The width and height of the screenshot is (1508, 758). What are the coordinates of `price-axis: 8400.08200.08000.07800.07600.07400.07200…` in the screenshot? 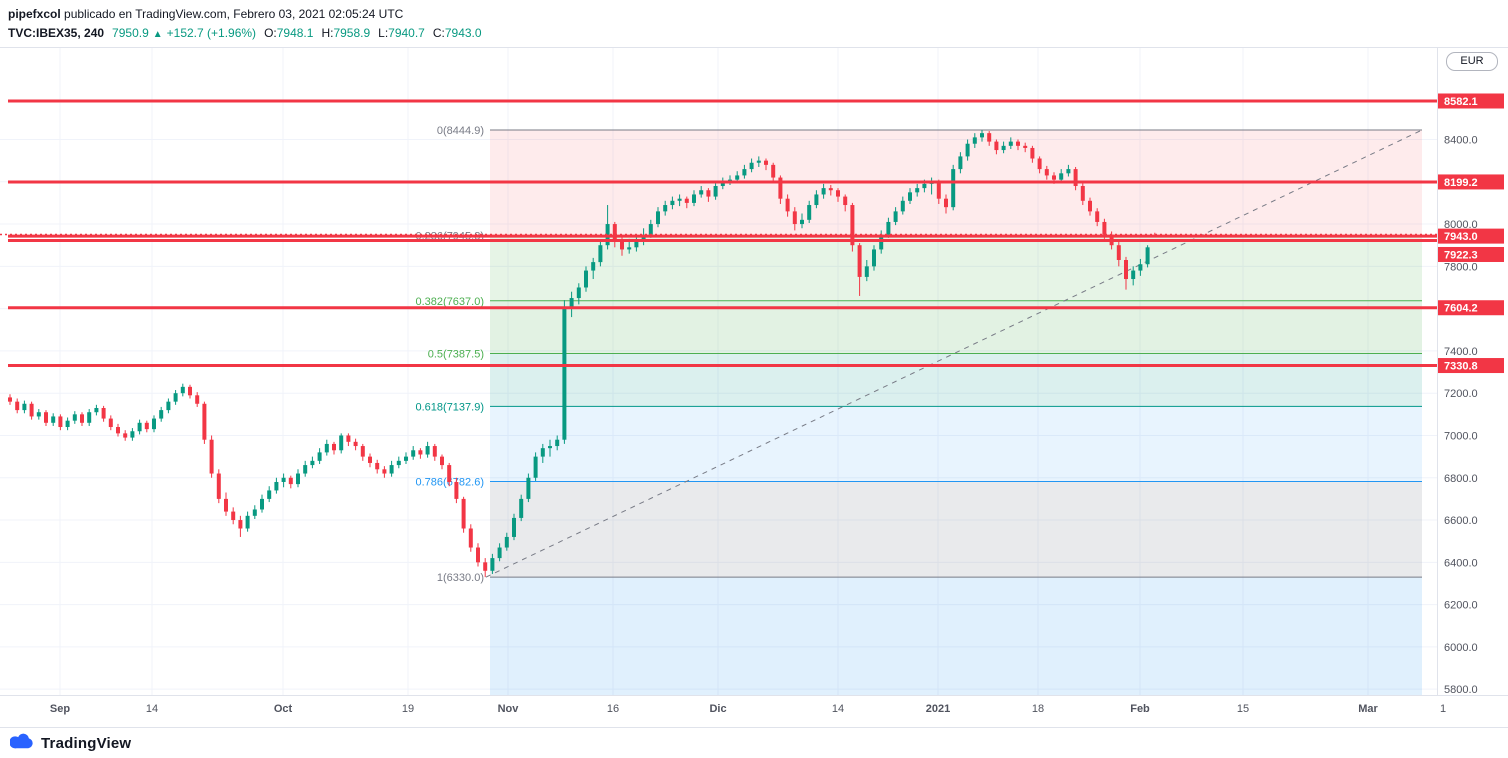 It's located at (1472, 387).